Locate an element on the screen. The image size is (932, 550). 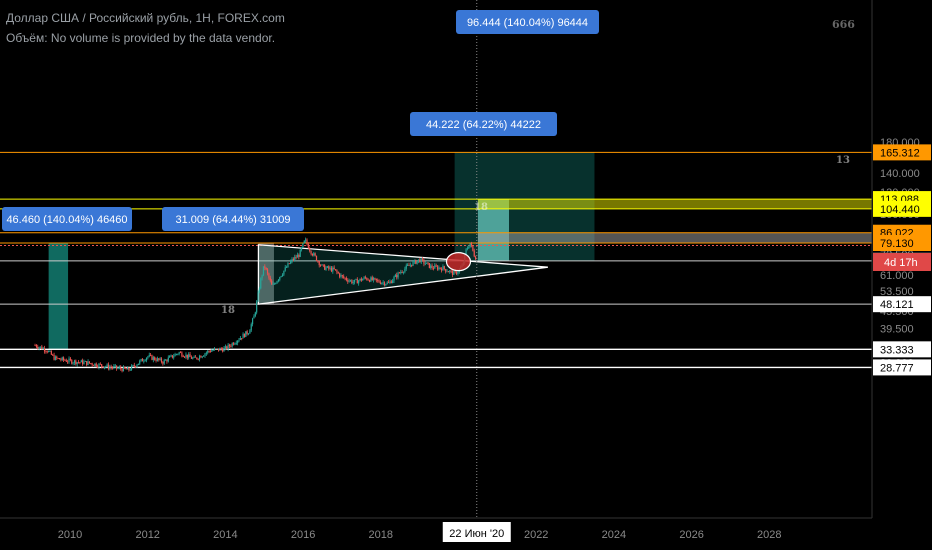
crosshair-date-tag is located at coordinates (476, 532).